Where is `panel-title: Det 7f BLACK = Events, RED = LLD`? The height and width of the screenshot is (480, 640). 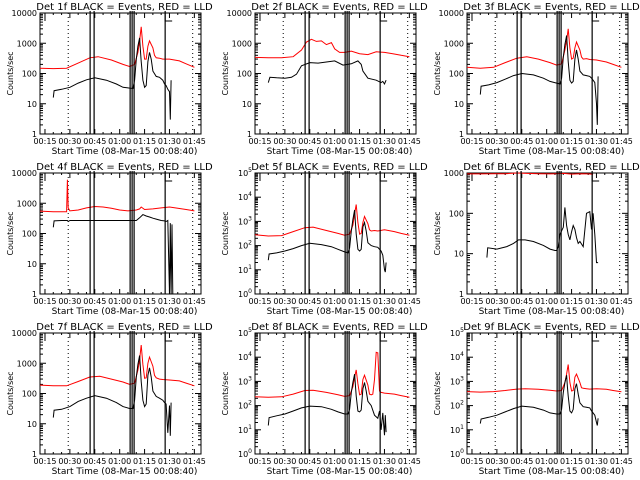
panel-title: Det 7f BLACK = Events, RED = LLD is located at coordinates (124, 327).